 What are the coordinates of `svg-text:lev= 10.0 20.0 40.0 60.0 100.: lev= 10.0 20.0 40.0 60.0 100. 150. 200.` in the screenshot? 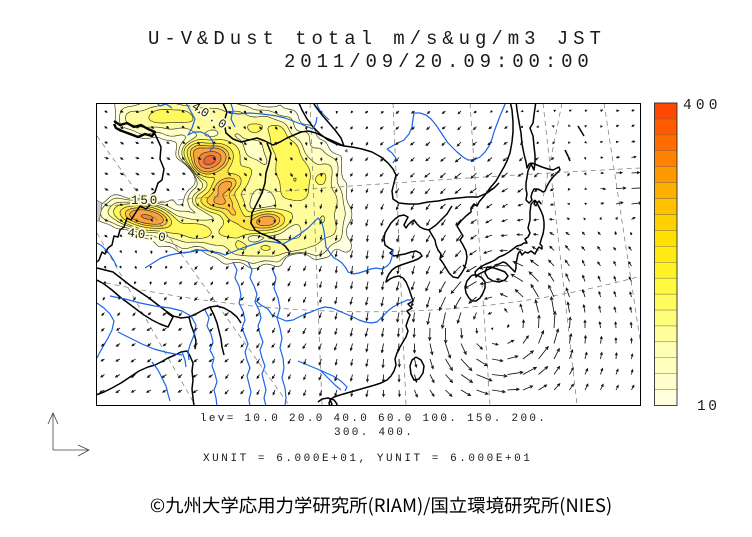 It's located at (373, 419).